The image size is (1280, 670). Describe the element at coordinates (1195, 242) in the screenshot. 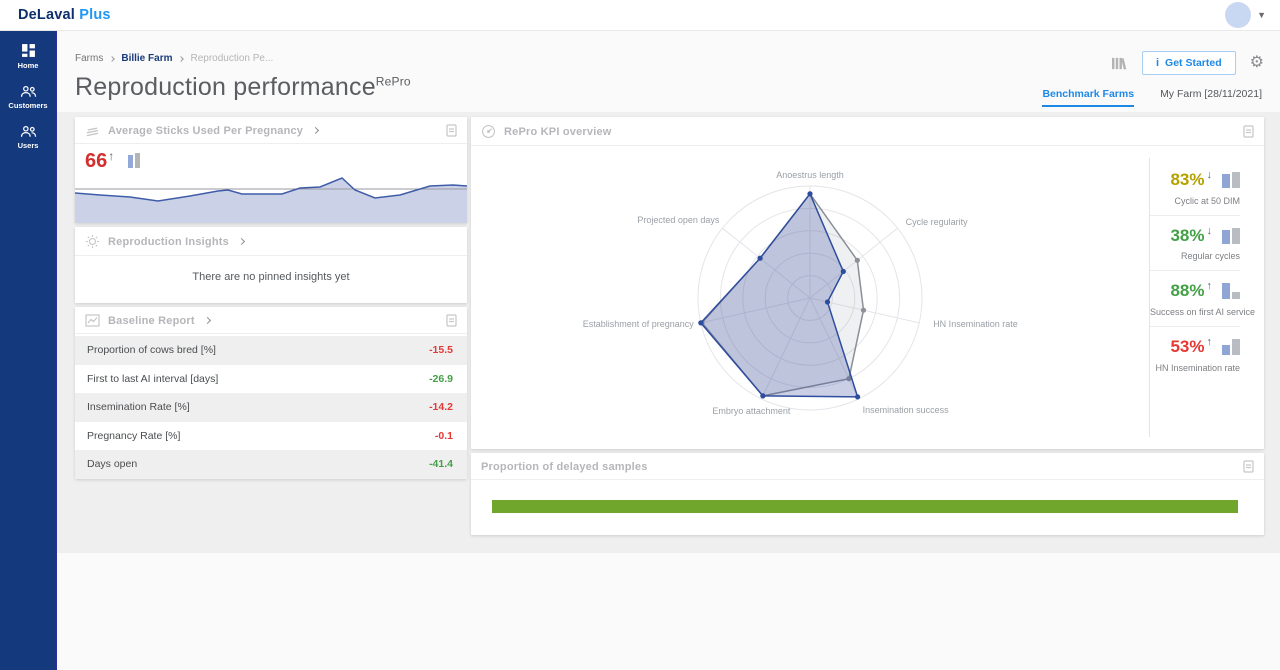

I see `kpi-item: 38% ↓ Regular cycles` at that location.